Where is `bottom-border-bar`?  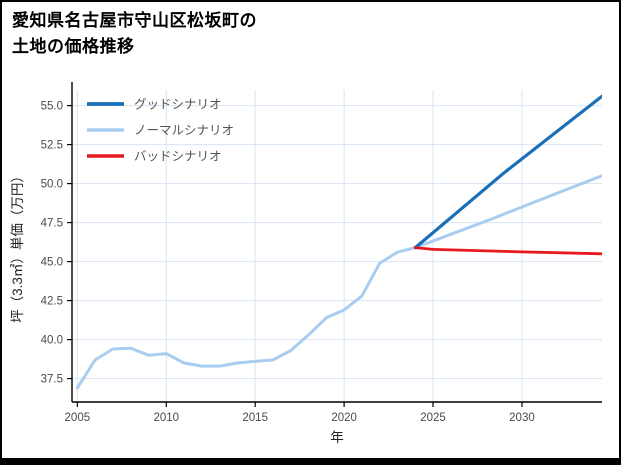 bottom-border-bar is located at coordinates (310, 460).